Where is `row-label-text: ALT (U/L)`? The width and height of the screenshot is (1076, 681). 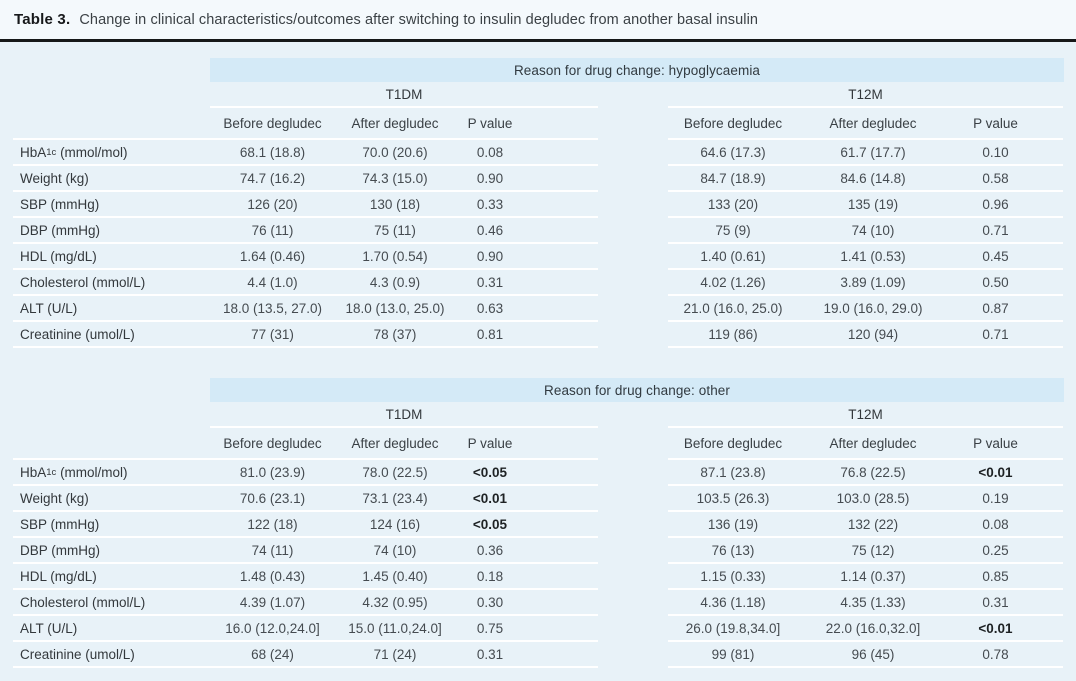
row-label-text: ALT (U/L) is located at coordinates (49, 628).